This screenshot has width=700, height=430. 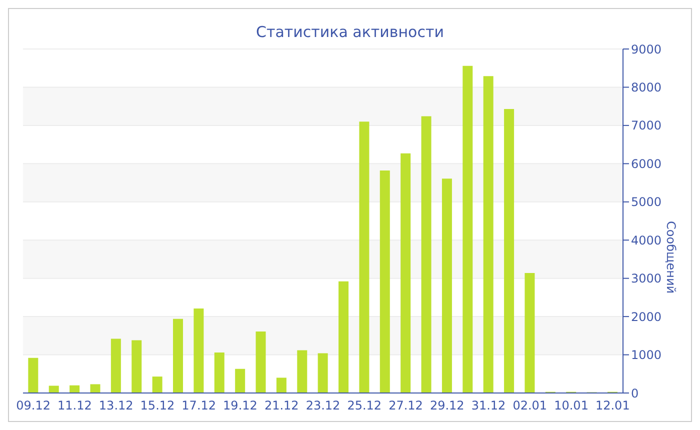 What do you see at coordinates (646, 355) in the screenshot?
I see `y-tick-label: 1000` at bounding box center [646, 355].